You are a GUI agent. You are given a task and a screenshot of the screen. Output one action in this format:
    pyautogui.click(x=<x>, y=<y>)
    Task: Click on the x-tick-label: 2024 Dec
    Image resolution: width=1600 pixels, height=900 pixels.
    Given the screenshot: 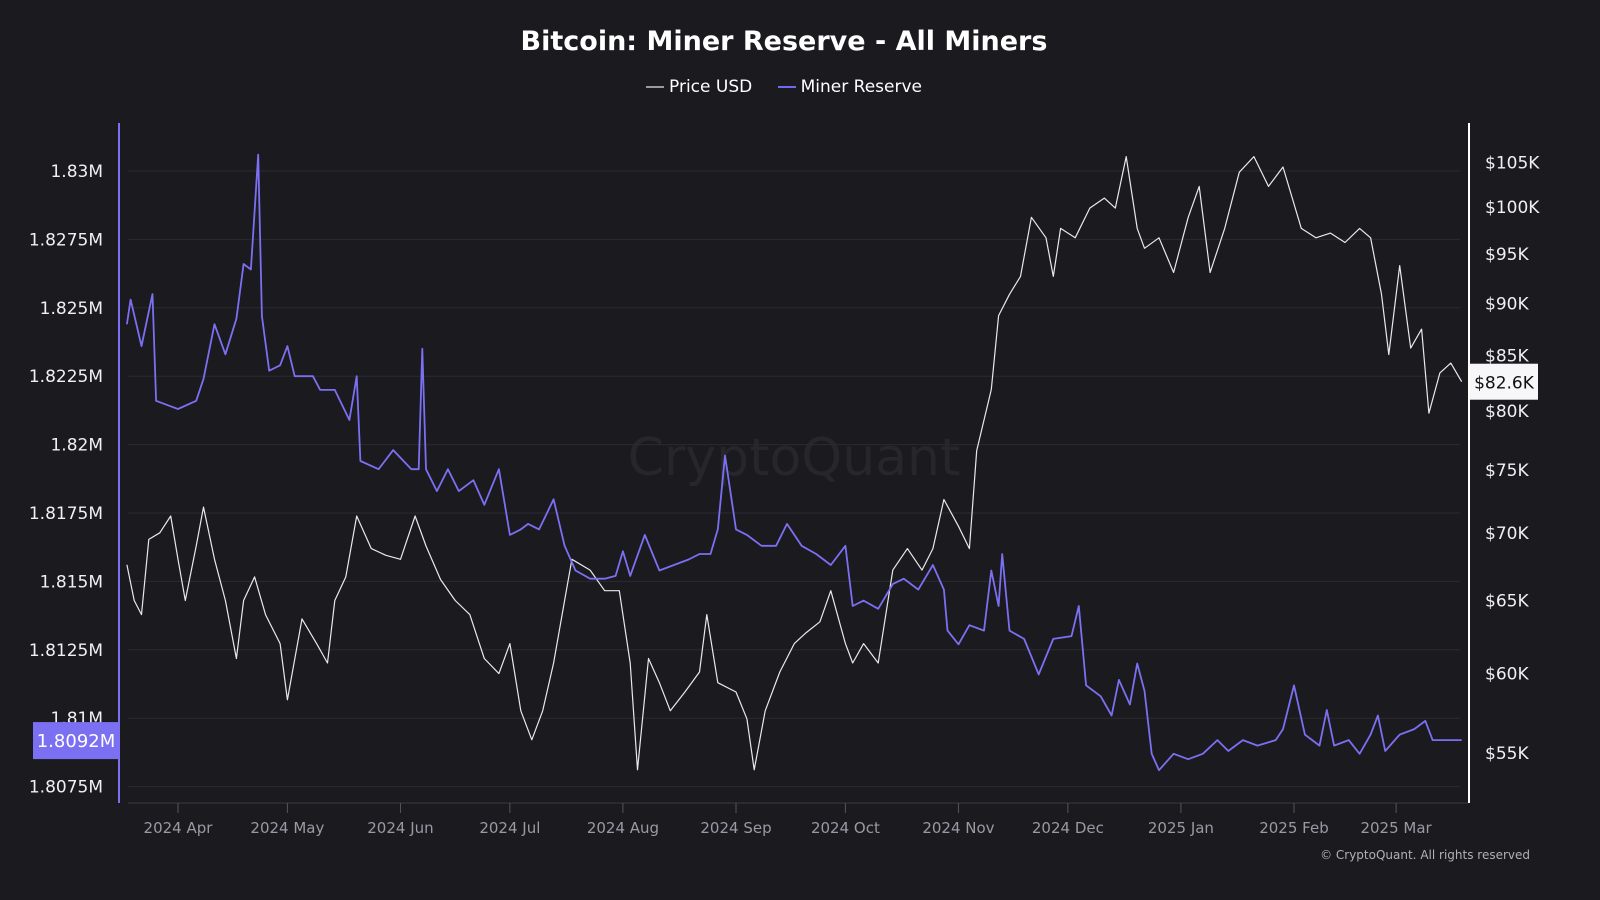 What is the action you would take?
    pyautogui.click(x=1068, y=828)
    